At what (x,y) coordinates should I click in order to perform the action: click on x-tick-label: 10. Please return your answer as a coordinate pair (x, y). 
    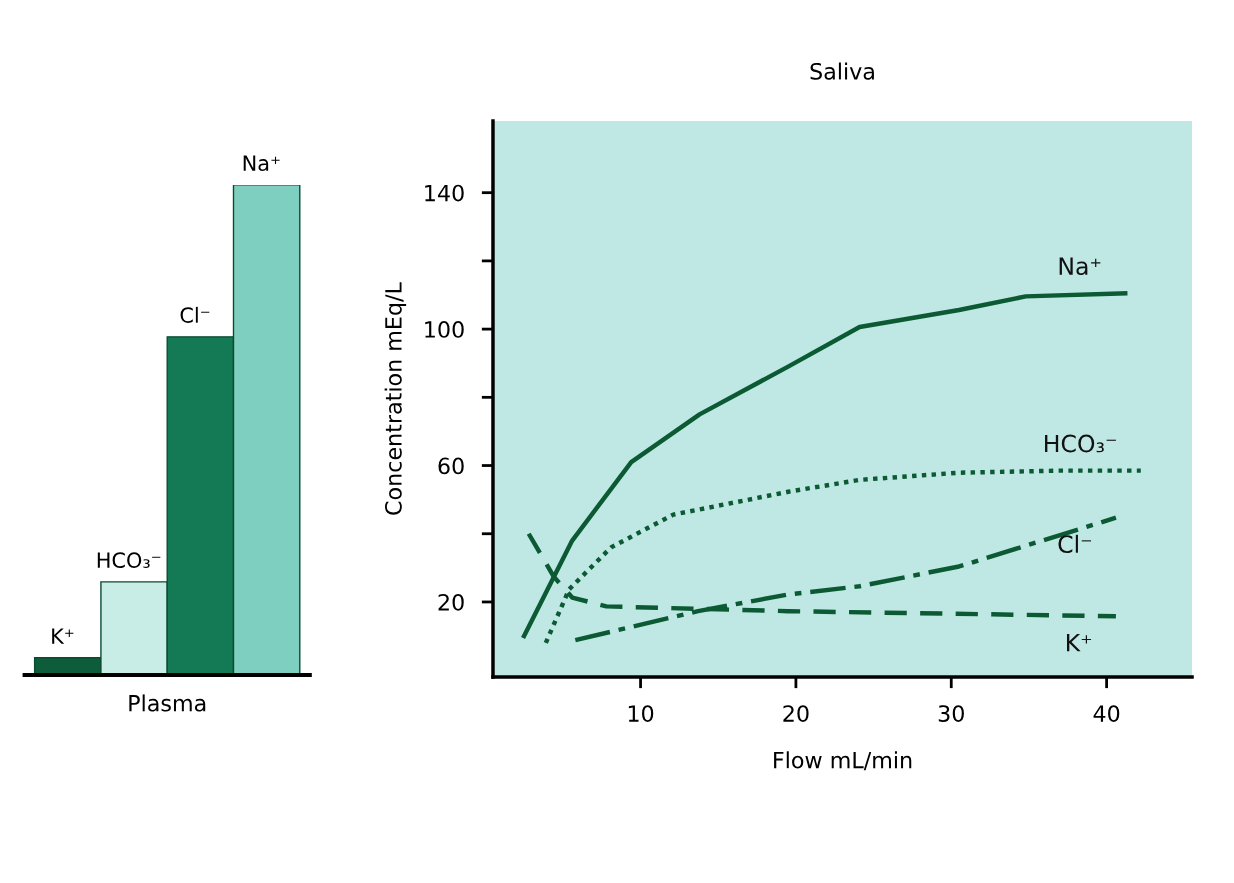
    Looking at the image, I should click on (641, 713).